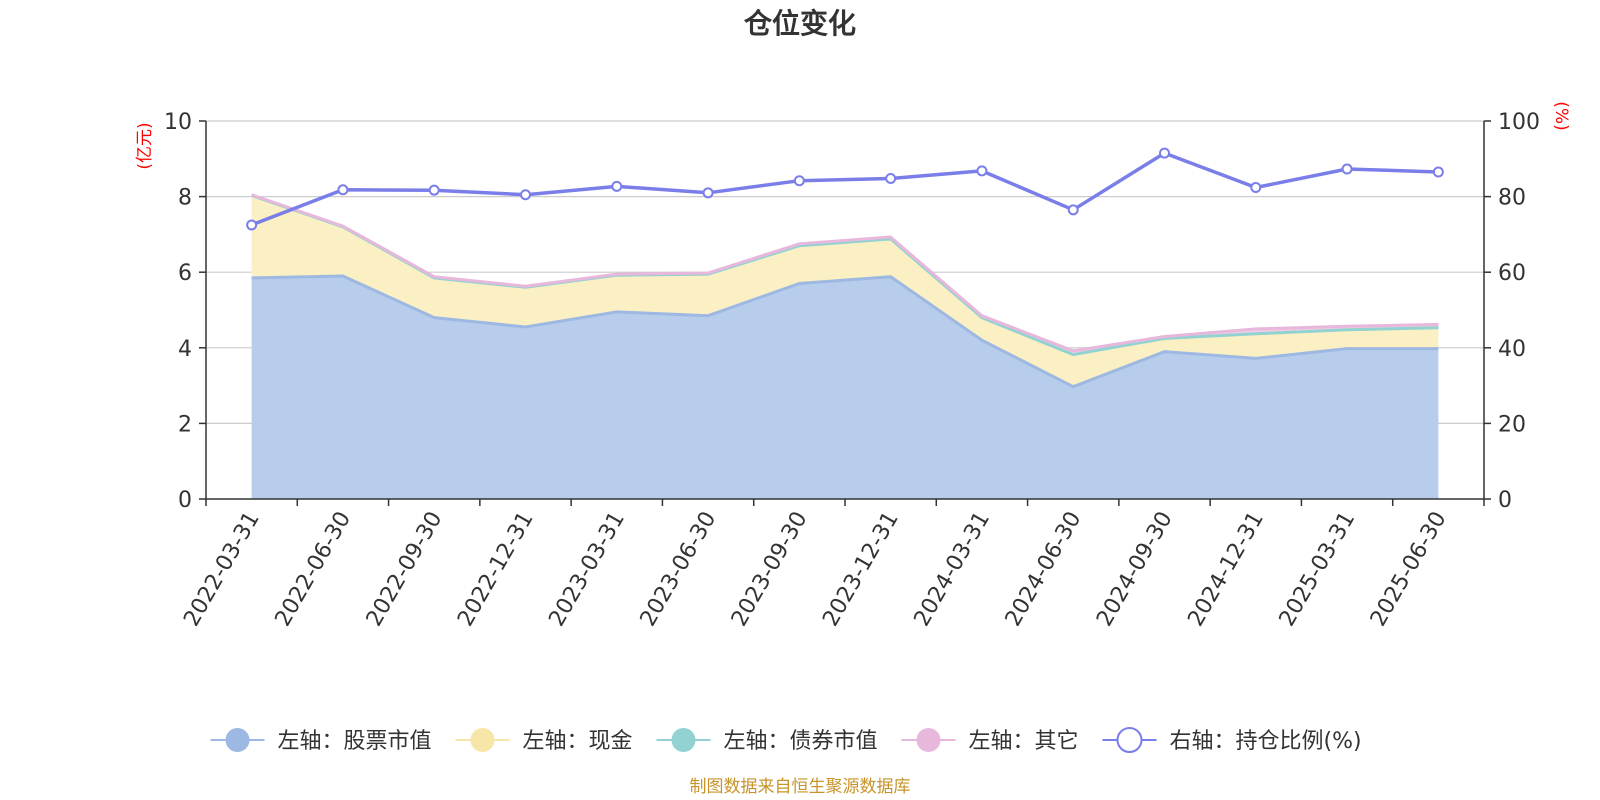 This screenshot has height=800, width=1600. What do you see at coordinates (1409, 569) in the screenshot?
I see `x-tick-label: 2025-06-30` at bounding box center [1409, 569].